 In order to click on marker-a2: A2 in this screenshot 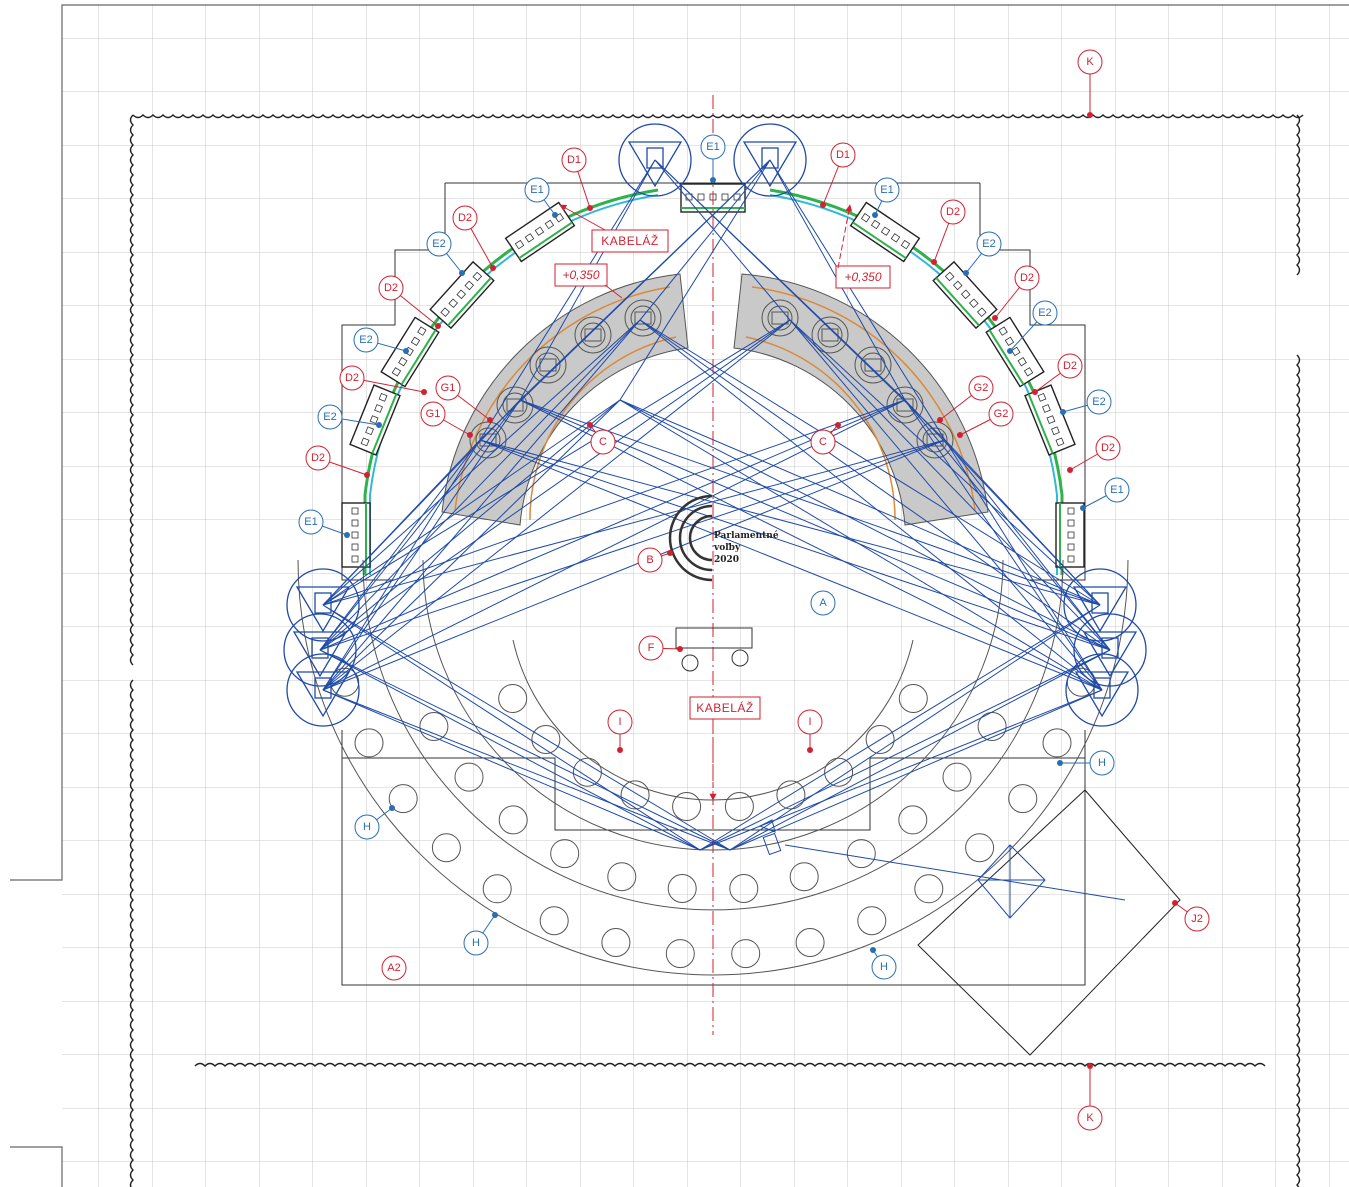, I will do `click(394, 968)`.